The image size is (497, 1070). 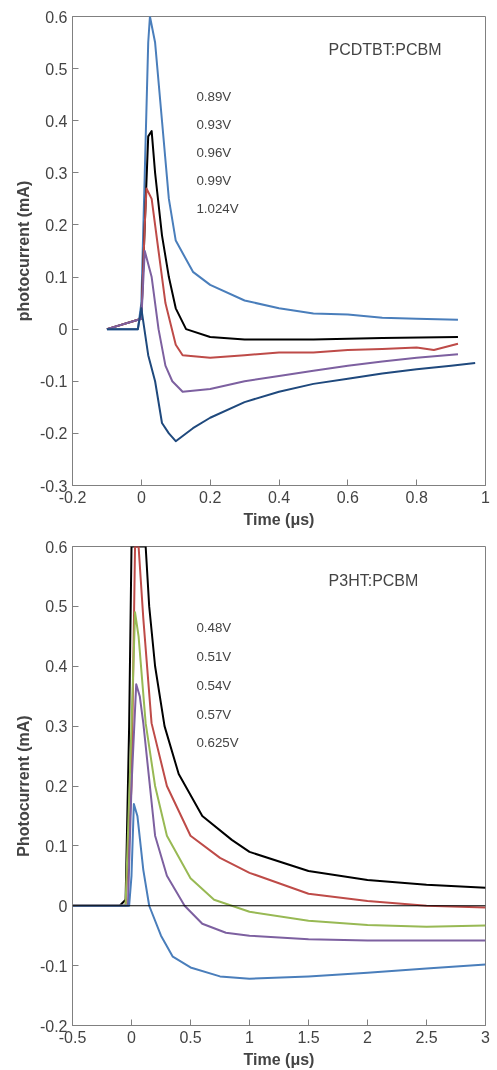 I want to click on x-tick-label: 0.5, so click(x=190, y=1037).